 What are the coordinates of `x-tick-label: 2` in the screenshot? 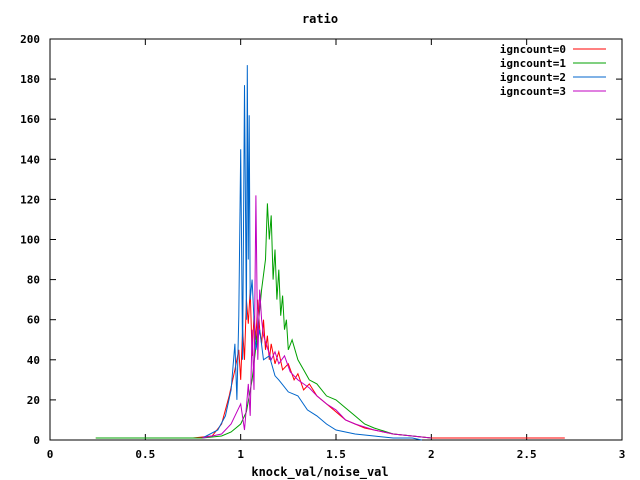 It's located at (431, 454).